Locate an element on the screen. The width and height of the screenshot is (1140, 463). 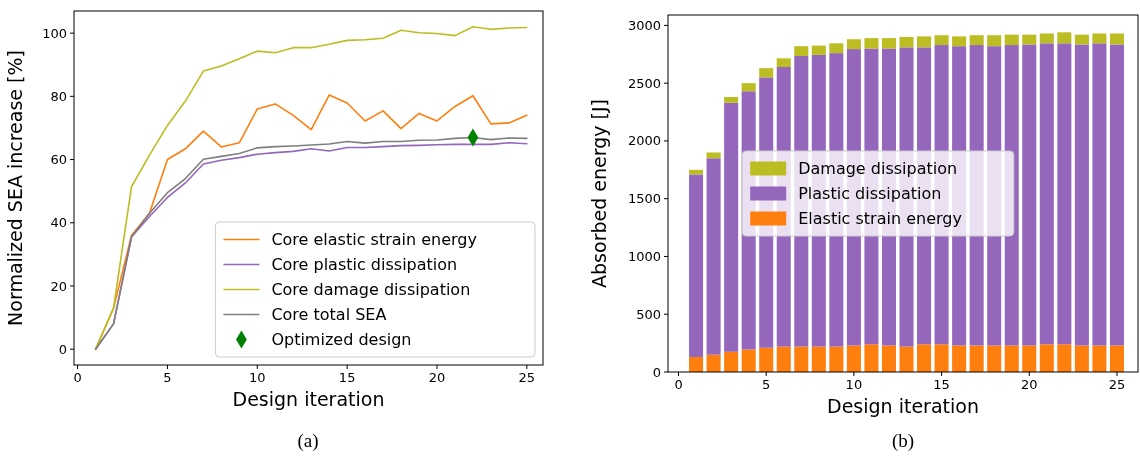
y-tick-label: 20 is located at coordinates (58, 286).